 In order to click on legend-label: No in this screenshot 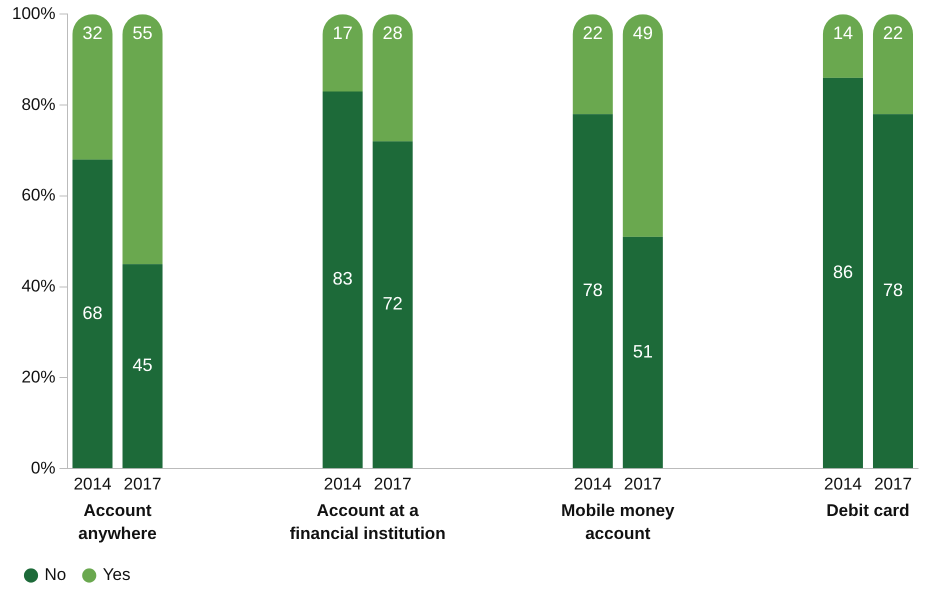, I will do `click(55, 574)`.